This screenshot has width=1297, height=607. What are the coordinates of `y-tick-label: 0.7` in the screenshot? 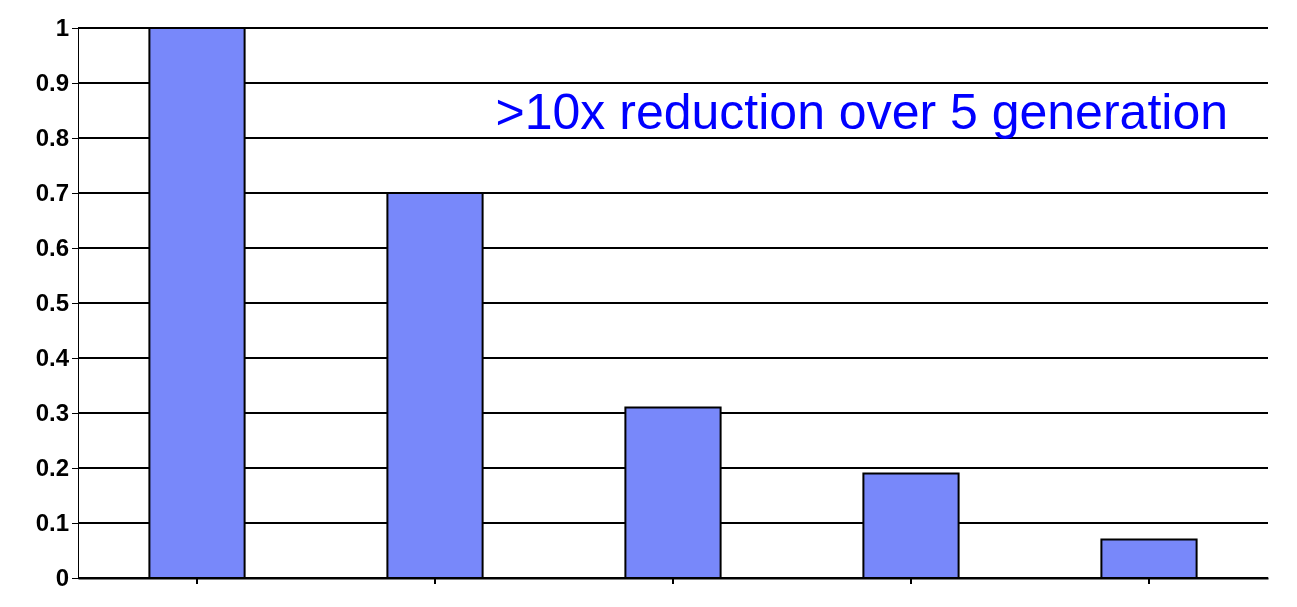 It's located at (52, 193).